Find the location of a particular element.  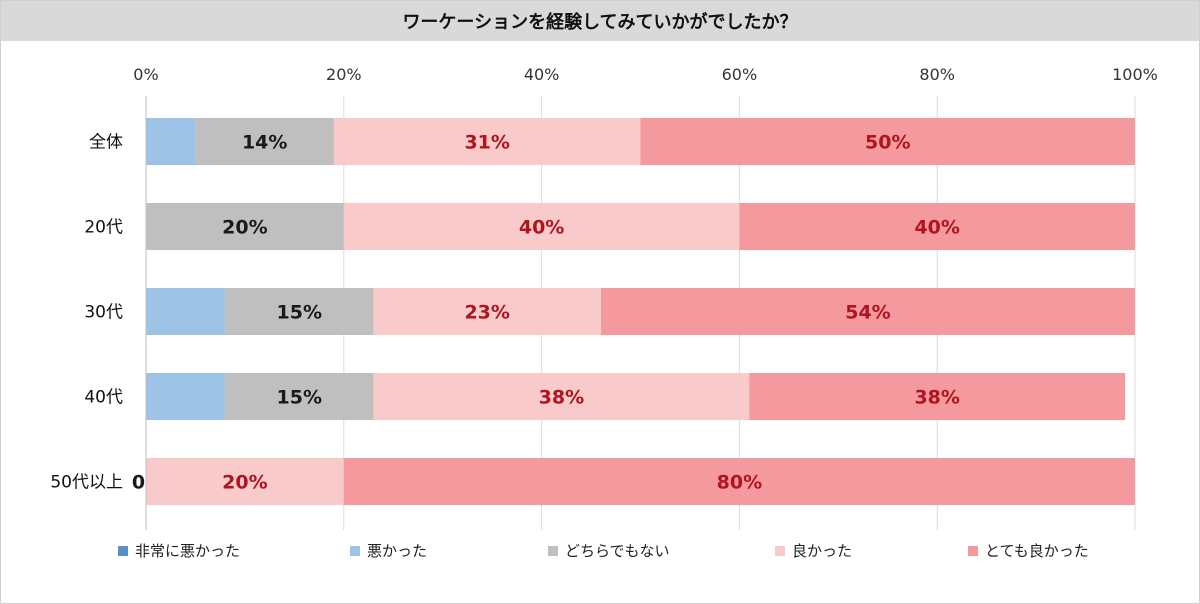

category-label: 全体 is located at coordinates (106, 143).